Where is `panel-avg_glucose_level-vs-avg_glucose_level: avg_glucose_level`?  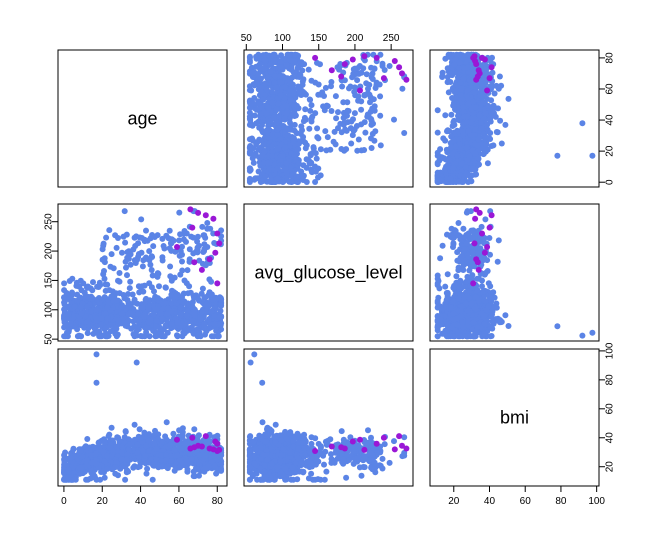 panel-avg_glucose_level-vs-avg_glucose_level: avg_glucose_level is located at coordinates (328, 272).